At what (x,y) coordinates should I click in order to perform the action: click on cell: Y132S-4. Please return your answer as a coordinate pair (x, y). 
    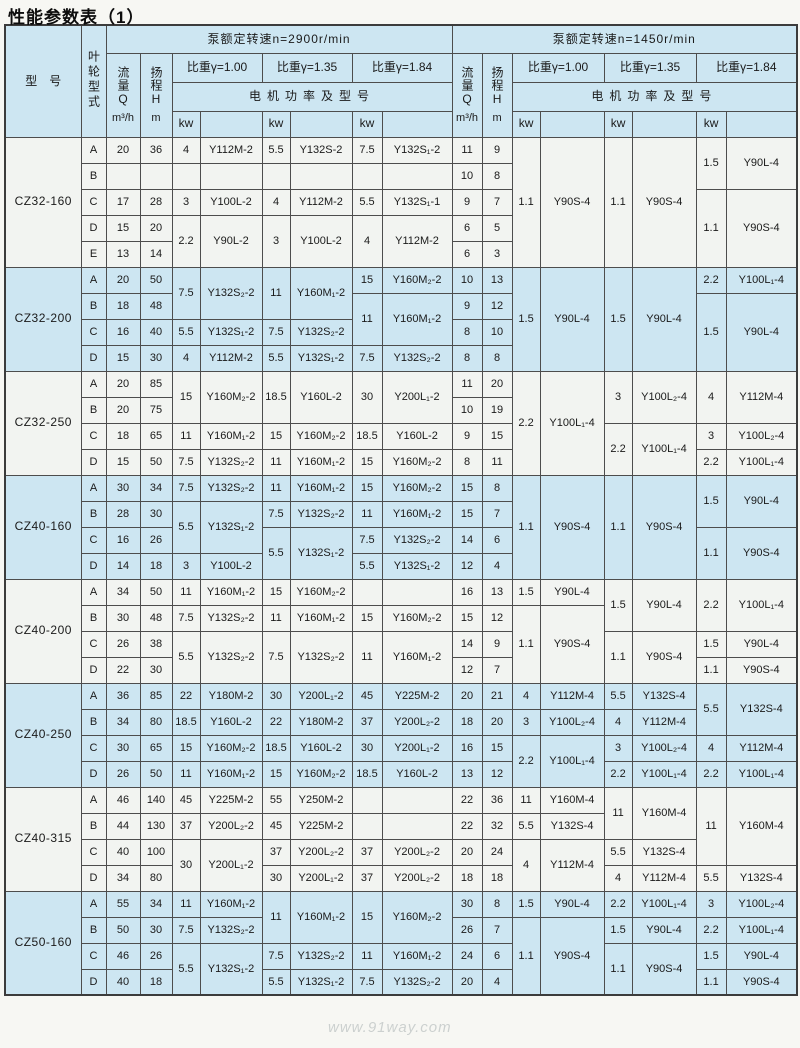
    Looking at the image, I should click on (664, 852).